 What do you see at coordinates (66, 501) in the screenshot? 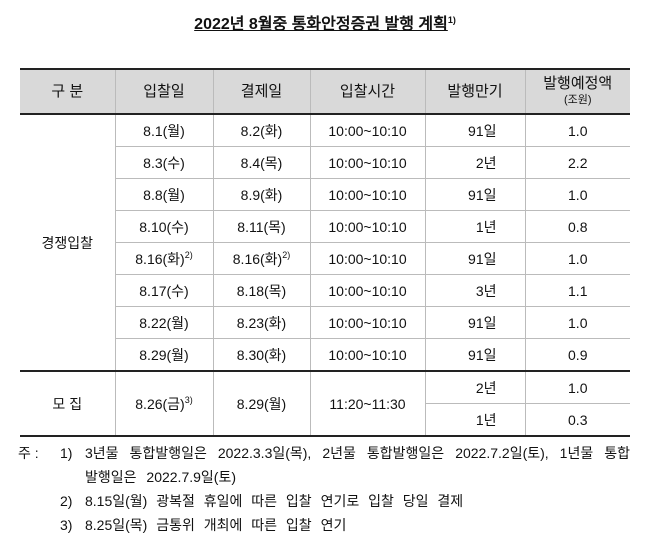
I see `footnote-mark: 2)` at bounding box center [66, 501].